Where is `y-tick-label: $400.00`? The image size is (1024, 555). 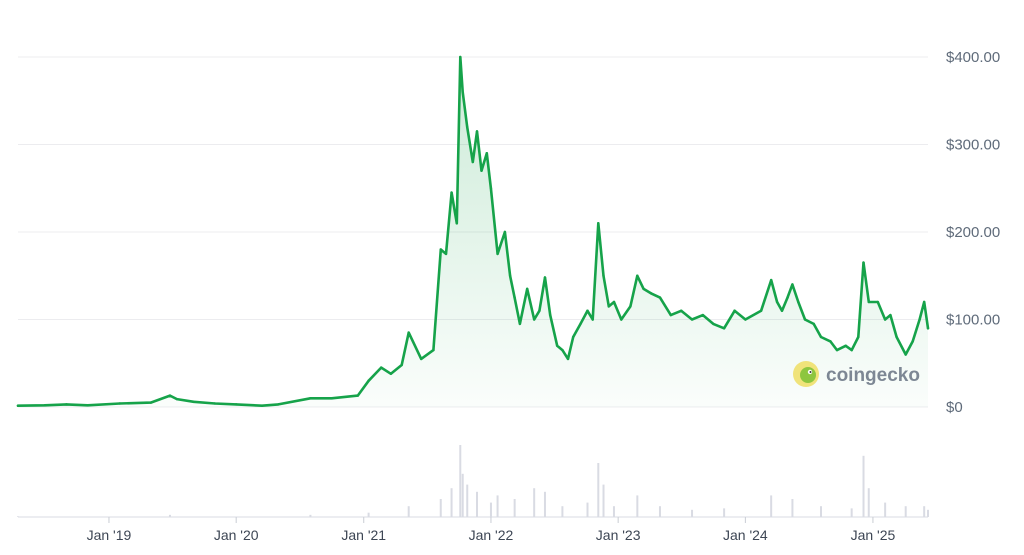
y-tick-label: $400.00 is located at coordinates (973, 57).